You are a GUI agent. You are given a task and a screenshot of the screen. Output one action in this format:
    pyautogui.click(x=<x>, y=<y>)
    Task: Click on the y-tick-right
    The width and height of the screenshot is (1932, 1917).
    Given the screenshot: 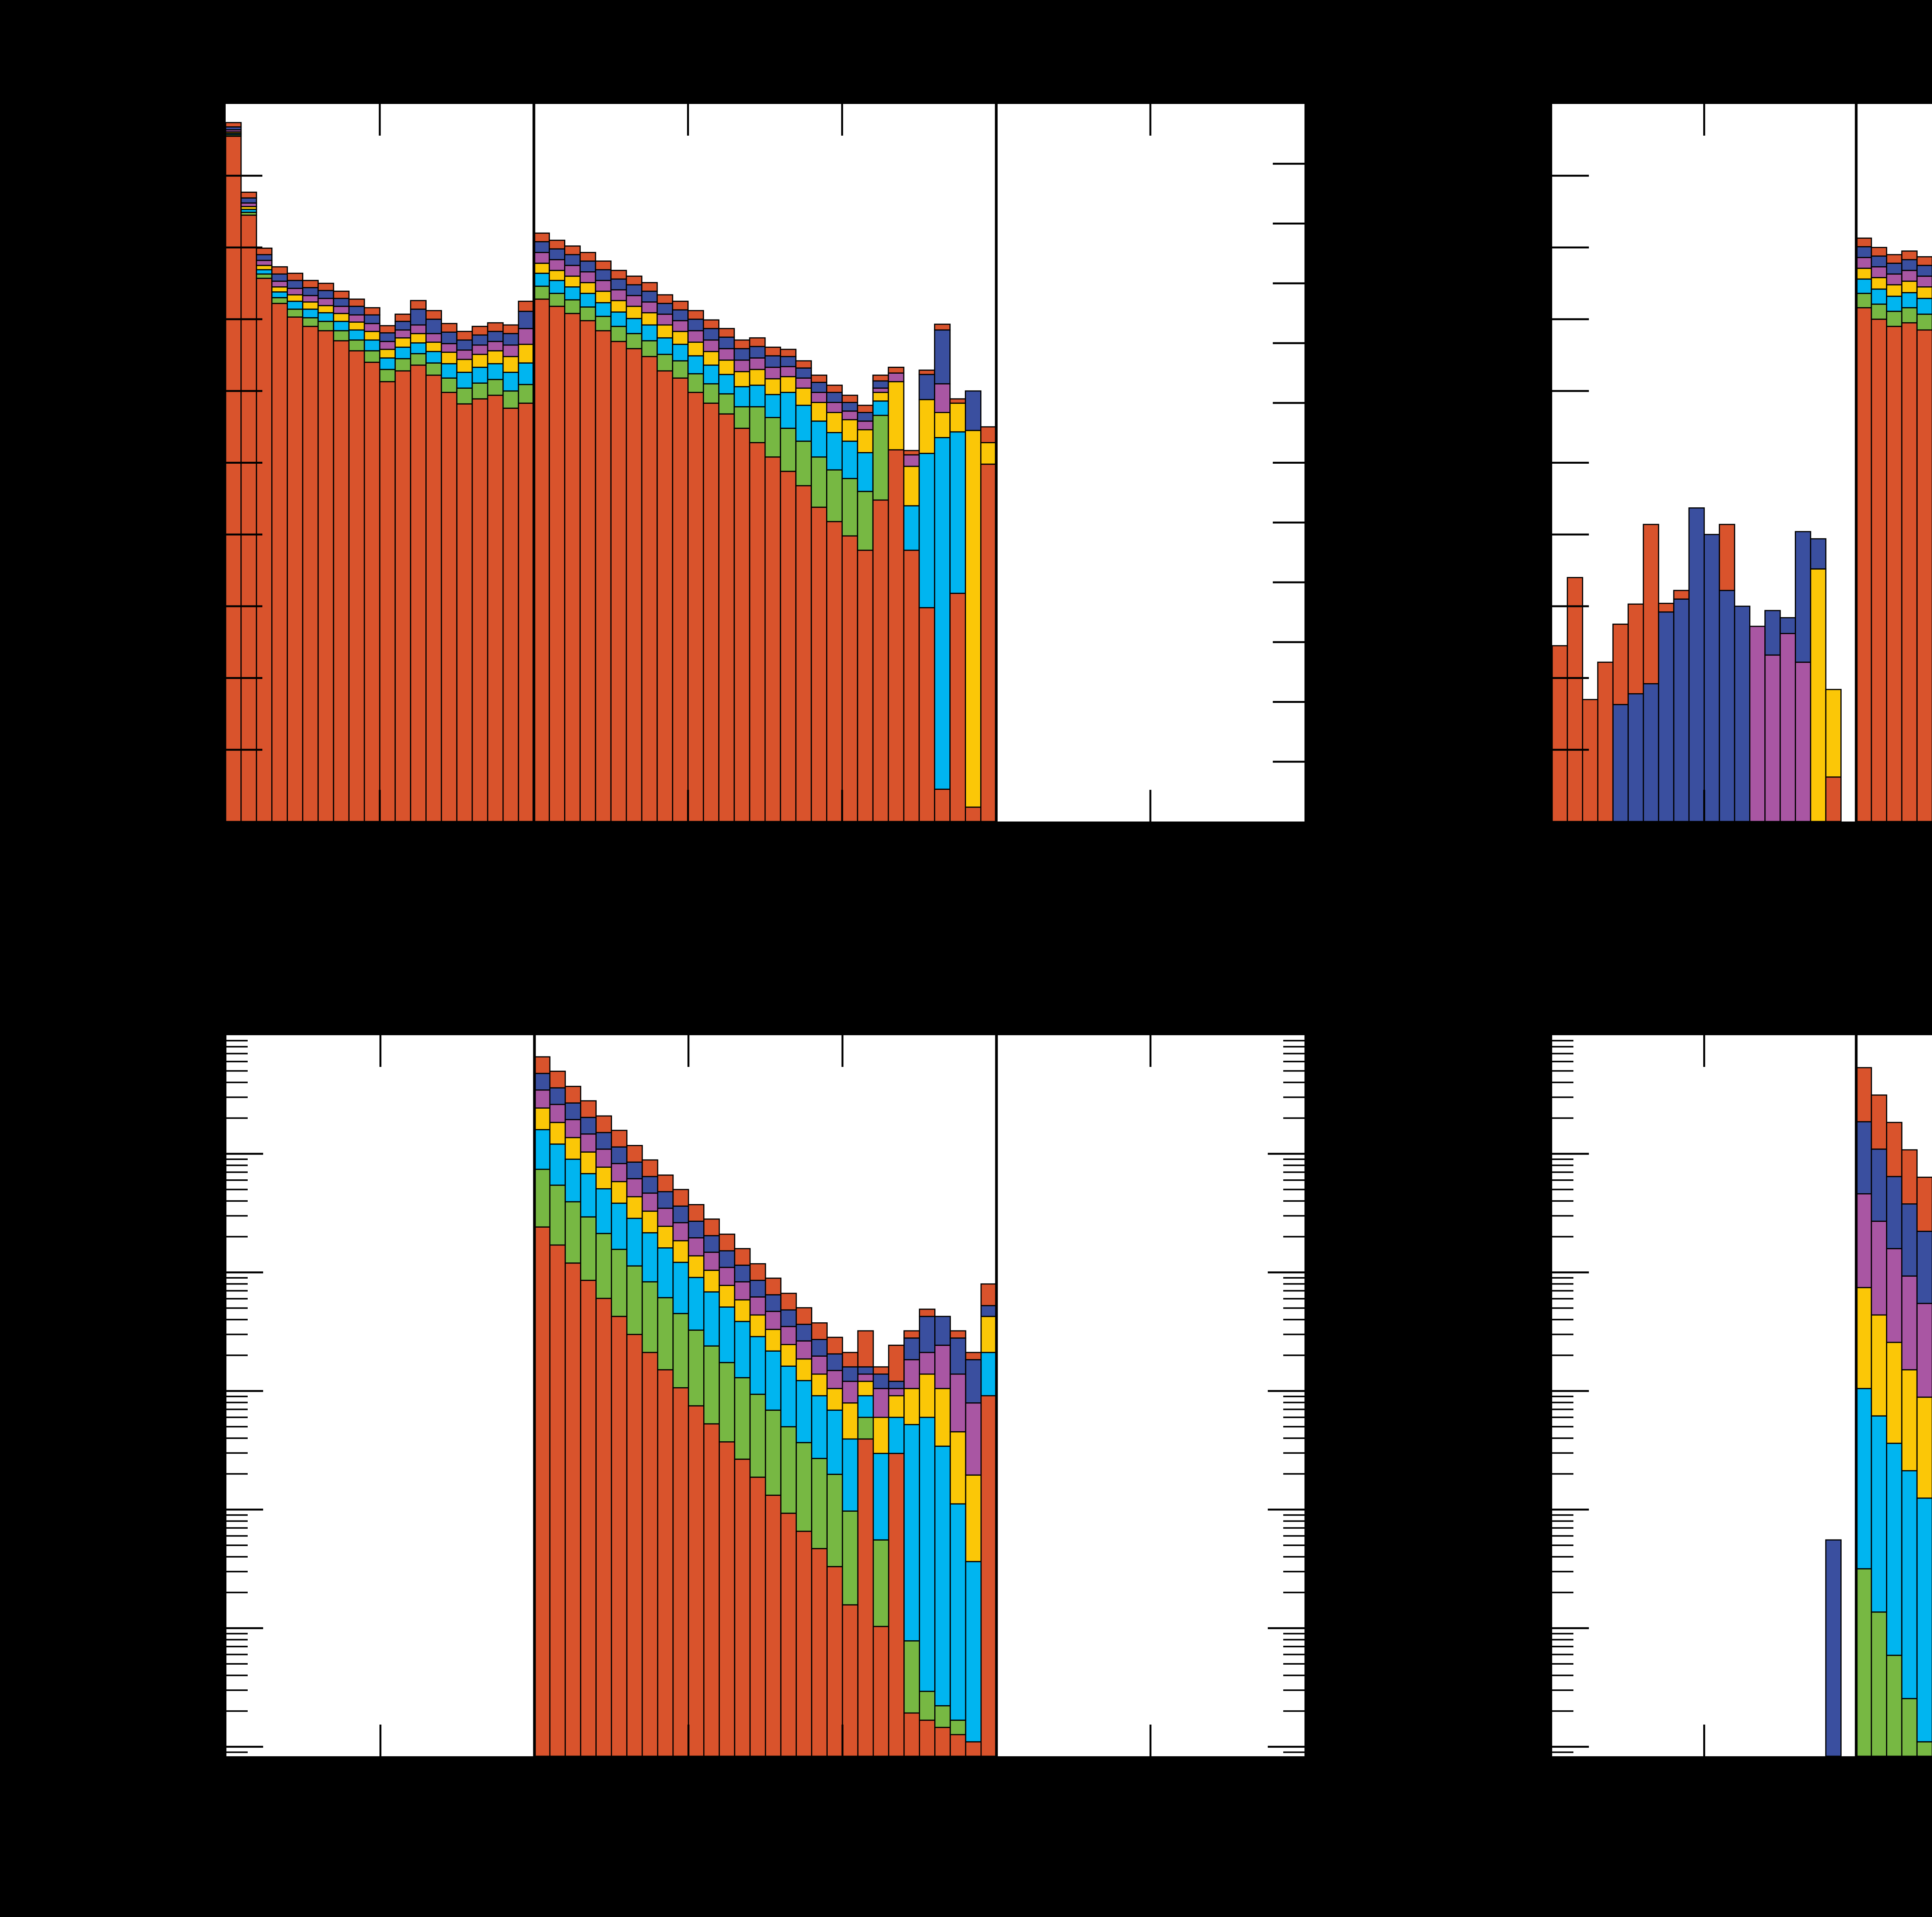 What is the action you would take?
    pyautogui.click(x=1289, y=164)
    